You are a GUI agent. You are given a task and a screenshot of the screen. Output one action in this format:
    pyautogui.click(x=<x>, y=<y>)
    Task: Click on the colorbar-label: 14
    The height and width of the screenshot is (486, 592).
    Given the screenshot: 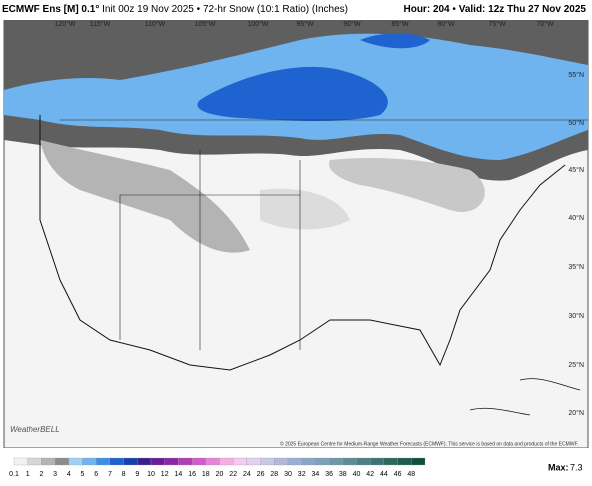 What is the action you would take?
    pyautogui.click(x=179, y=474)
    